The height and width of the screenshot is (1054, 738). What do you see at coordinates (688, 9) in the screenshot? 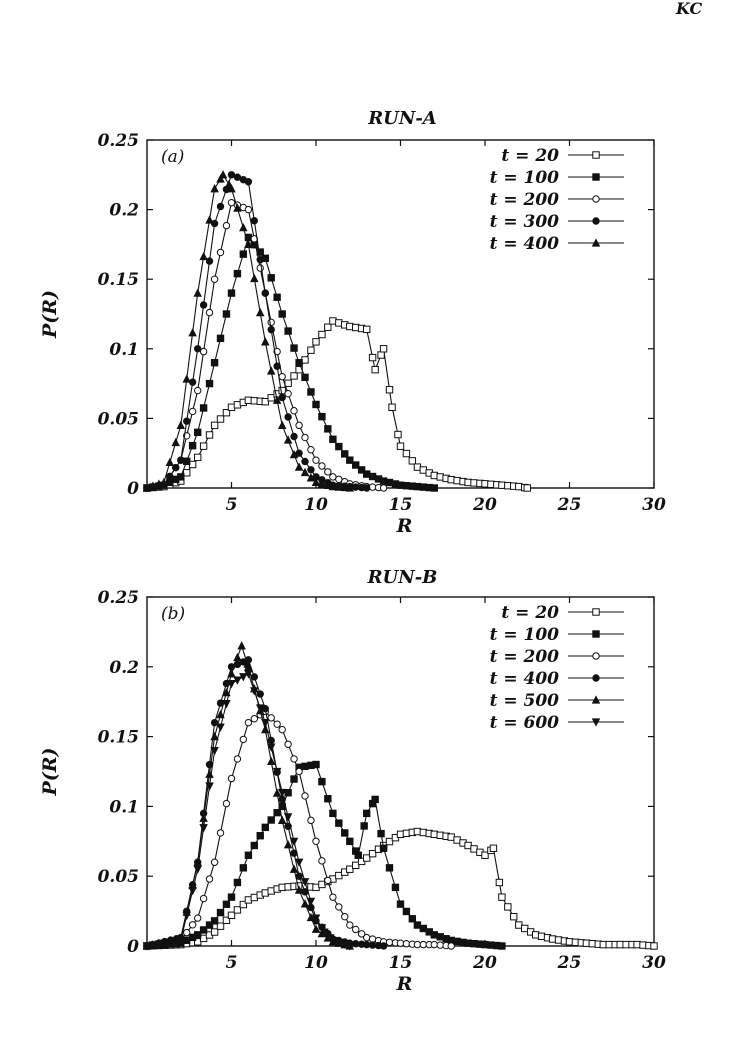
I see `corner-mark: KC` at bounding box center [688, 9].